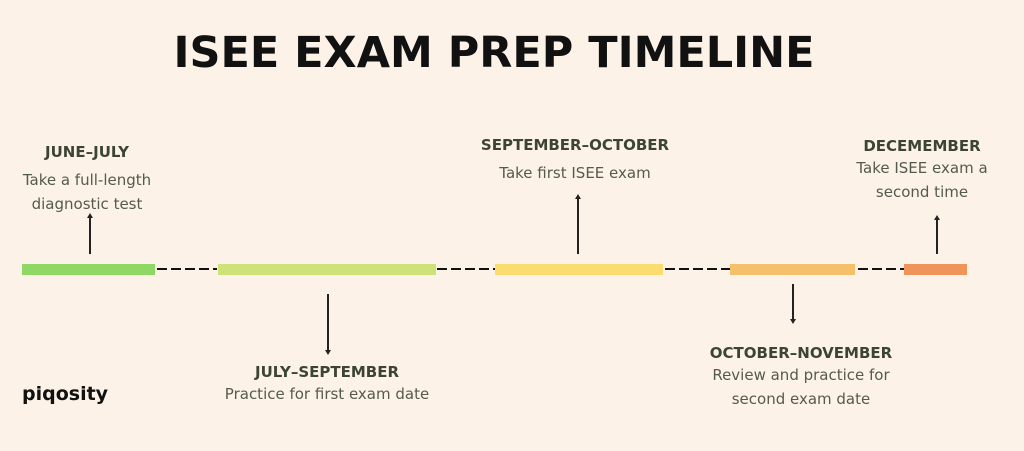 Image resolution: width=1024 pixels, height=451 pixels. I want to click on phase-period: JUNE–JULY, so click(87, 152).